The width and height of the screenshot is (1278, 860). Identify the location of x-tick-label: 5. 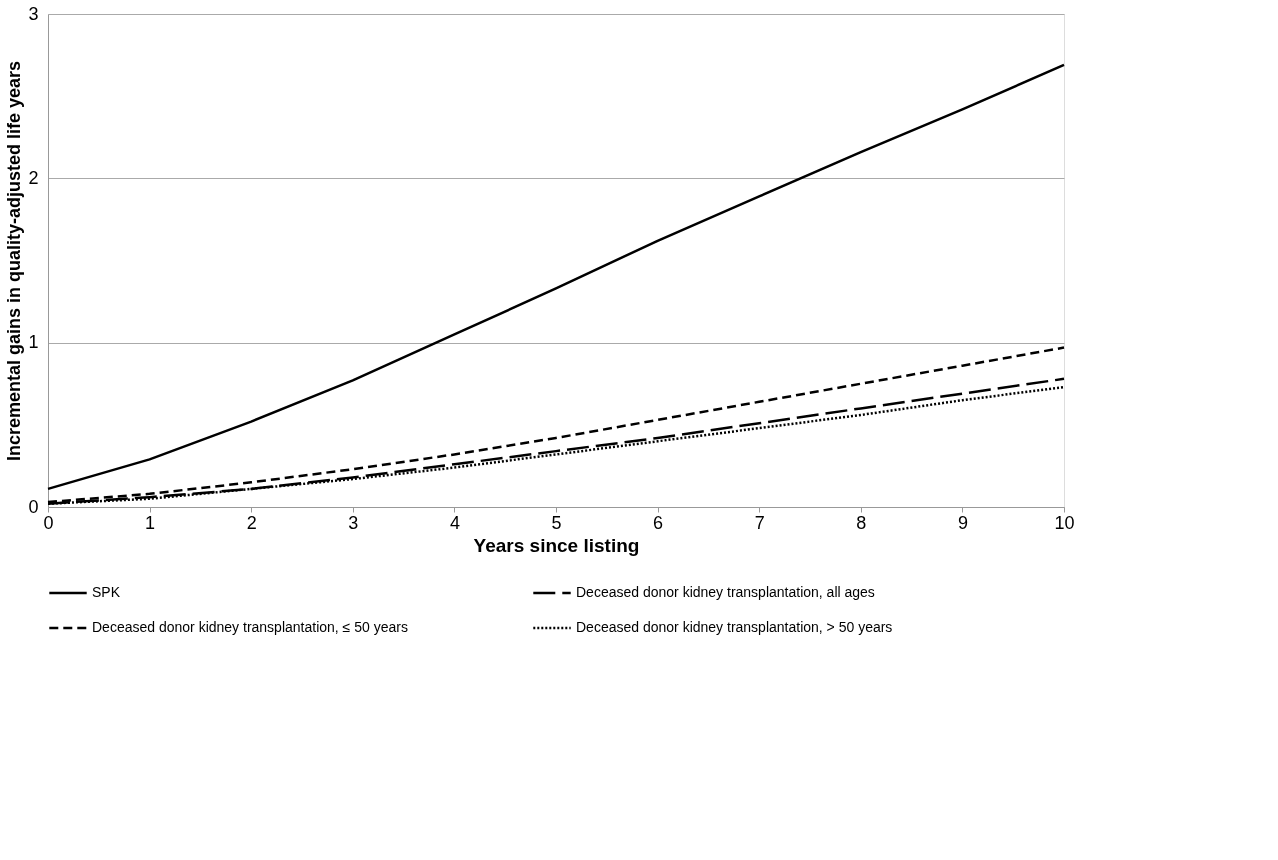
(556, 522).